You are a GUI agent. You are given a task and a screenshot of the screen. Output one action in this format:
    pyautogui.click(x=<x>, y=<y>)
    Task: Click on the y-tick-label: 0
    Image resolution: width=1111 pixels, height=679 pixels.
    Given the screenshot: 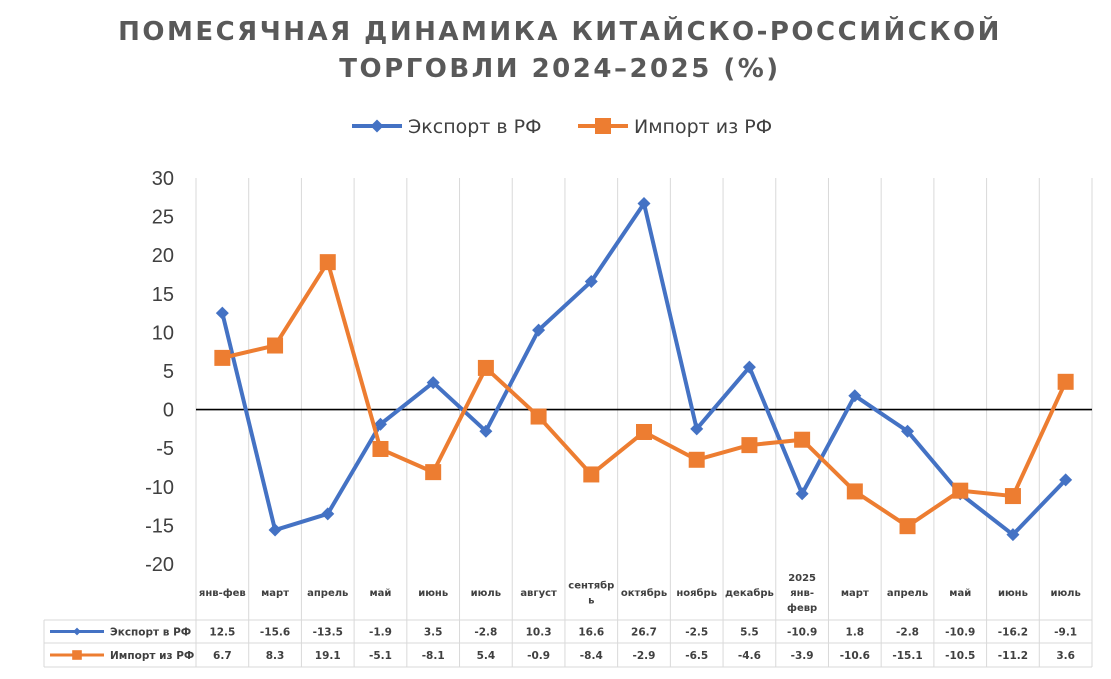 What is the action you would take?
    pyautogui.click(x=168, y=411)
    